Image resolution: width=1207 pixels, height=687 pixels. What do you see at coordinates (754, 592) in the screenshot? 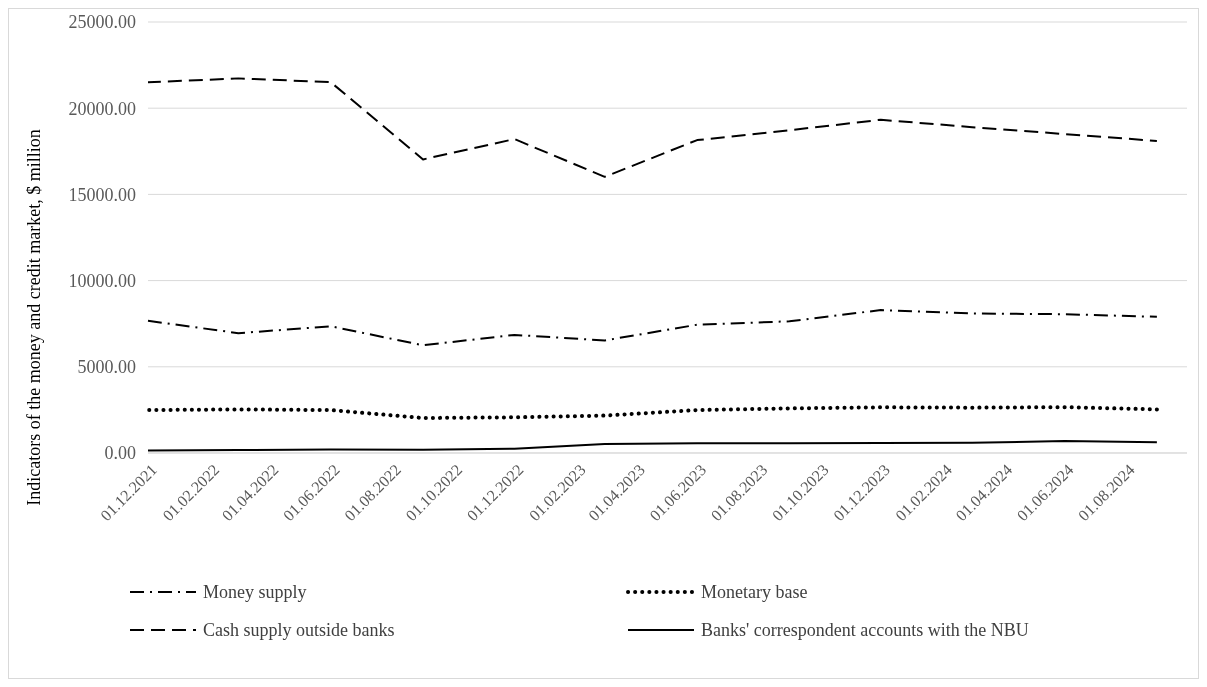
I see `legend-label: Monetary base` at bounding box center [754, 592].